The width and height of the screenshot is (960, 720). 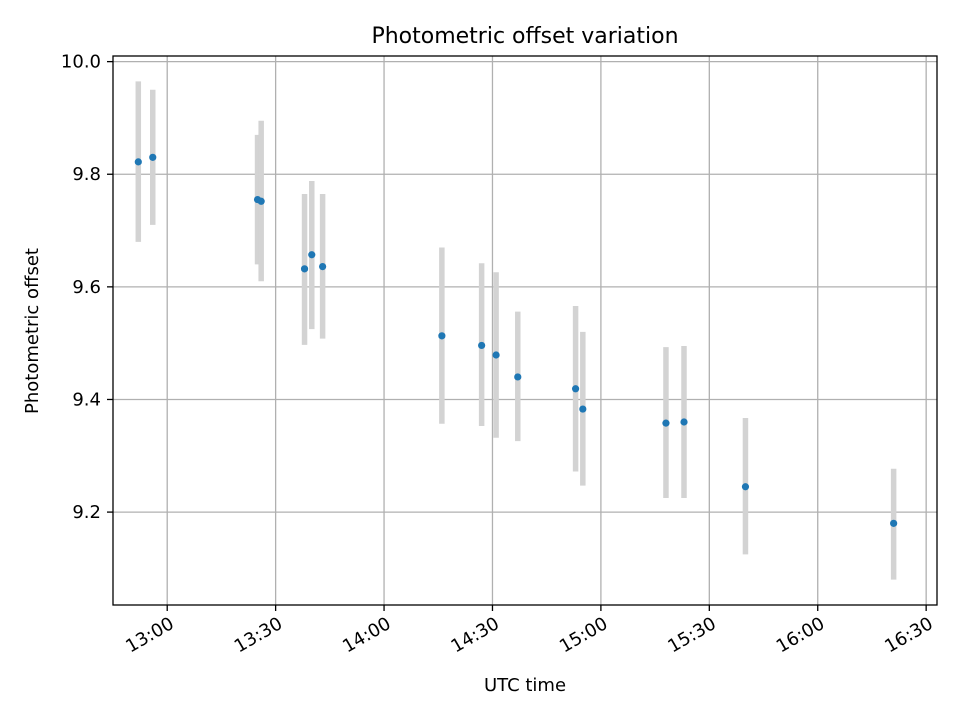 What do you see at coordinates (525, 685) in the screenshot?
I see `x-axis-label: UTC time` at bounding box center [525, 685].